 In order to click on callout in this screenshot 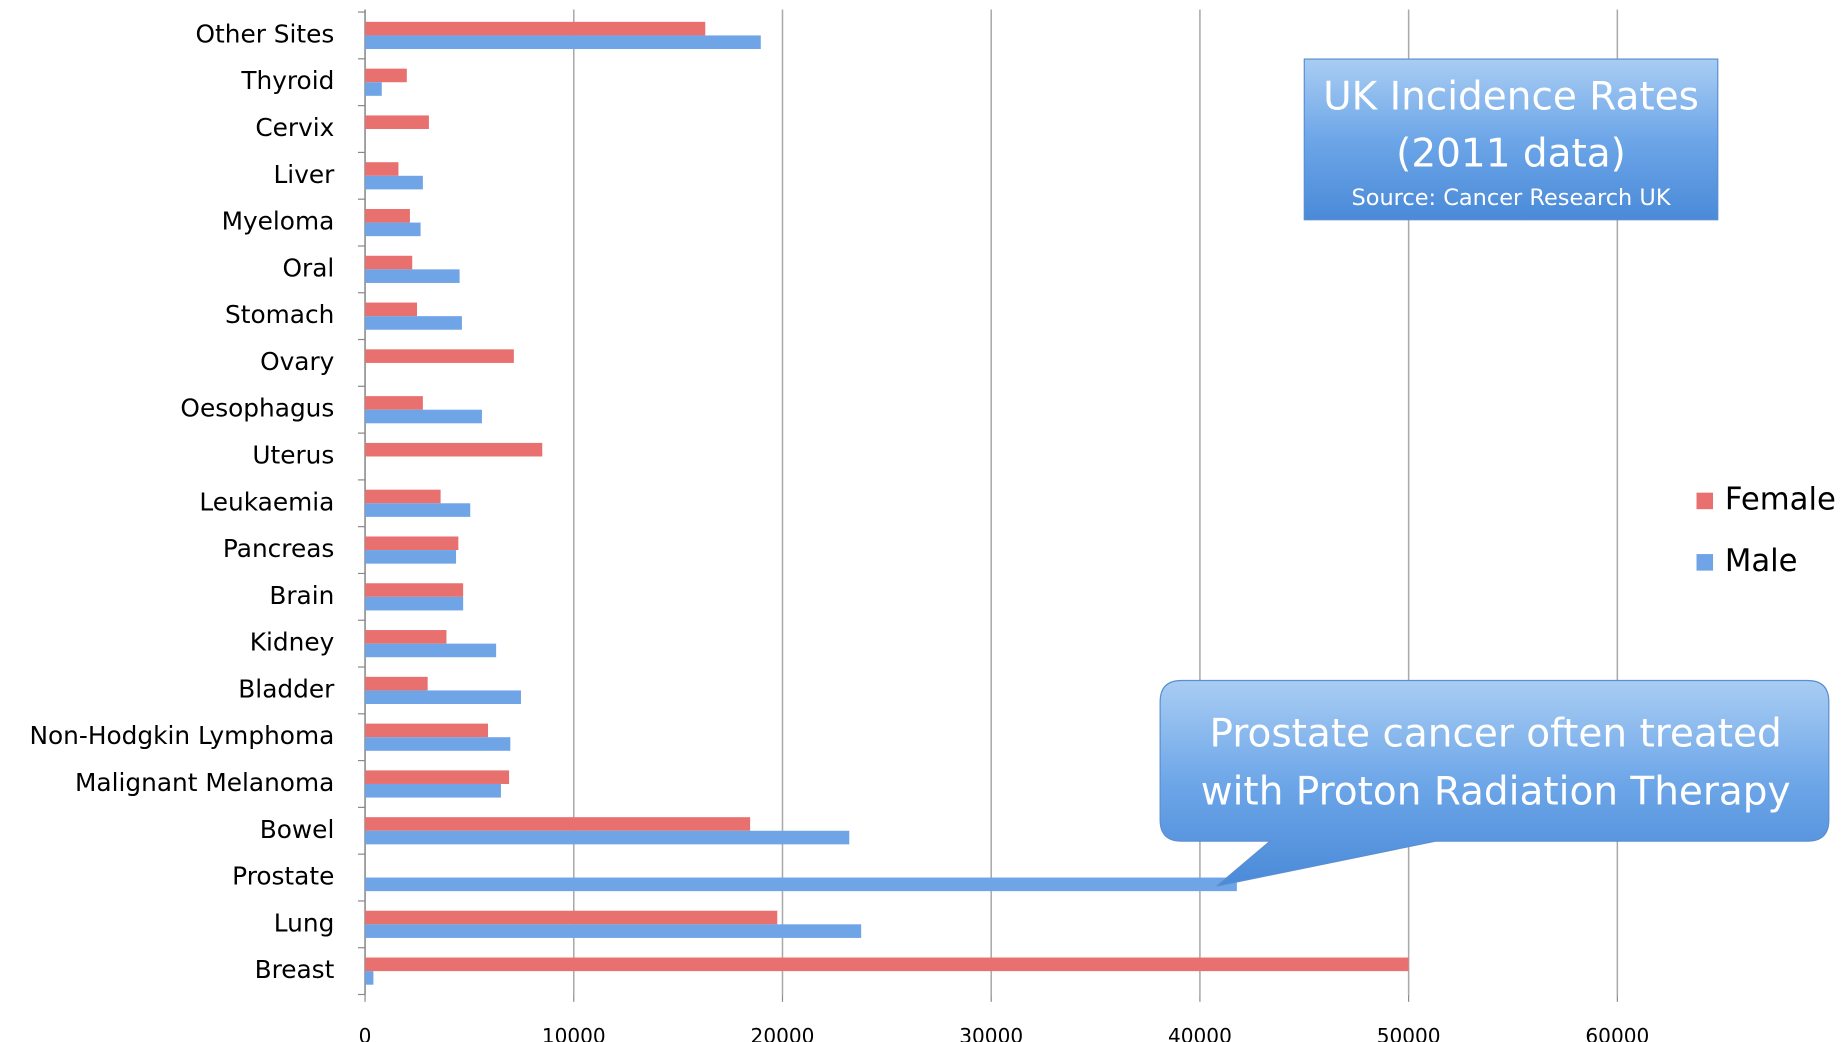, I will do `click(1494, 783)`.